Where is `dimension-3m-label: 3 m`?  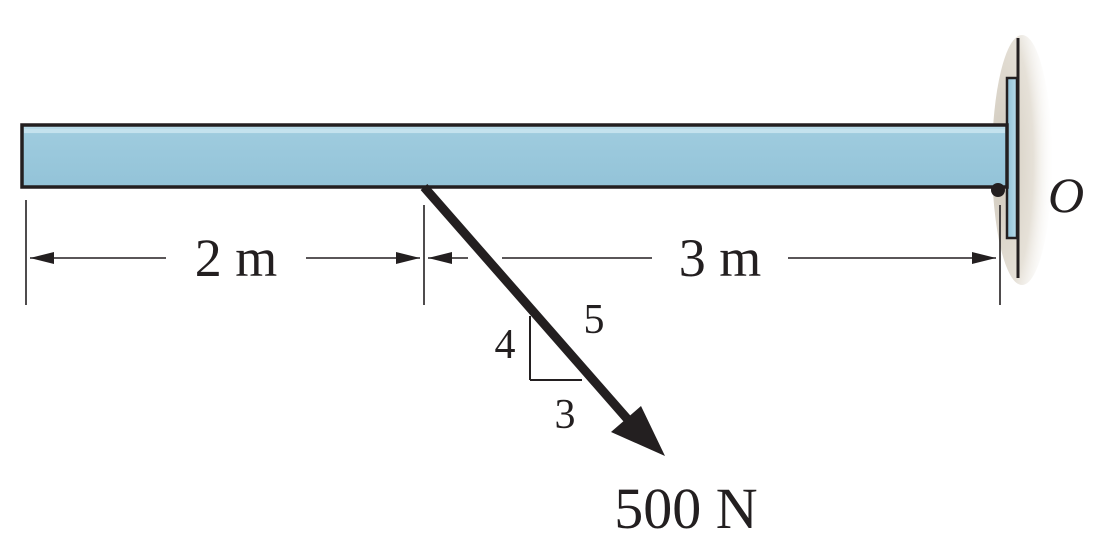 dimension-3m-label: 3 m is located at coordinates (720, 258).